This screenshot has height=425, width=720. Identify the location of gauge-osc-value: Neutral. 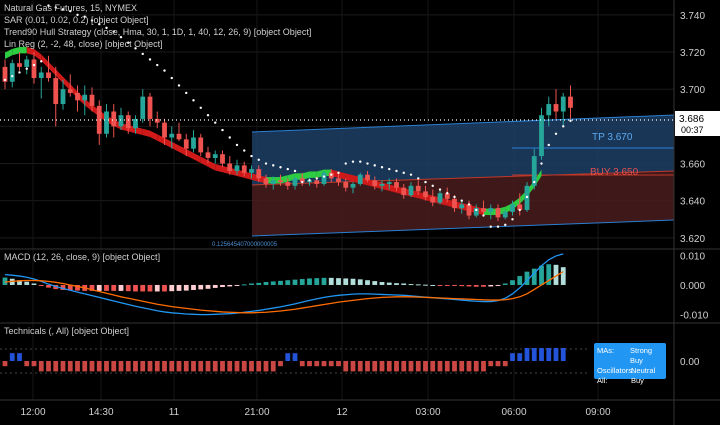
(643, 370).